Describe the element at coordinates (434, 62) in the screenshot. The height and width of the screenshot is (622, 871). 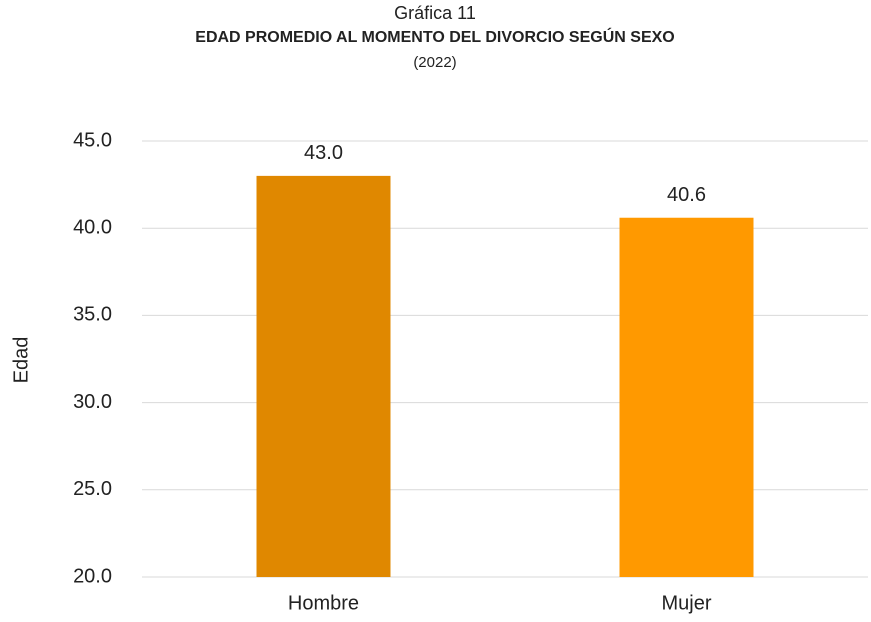
I see `chart-note: (2022)` at that location.